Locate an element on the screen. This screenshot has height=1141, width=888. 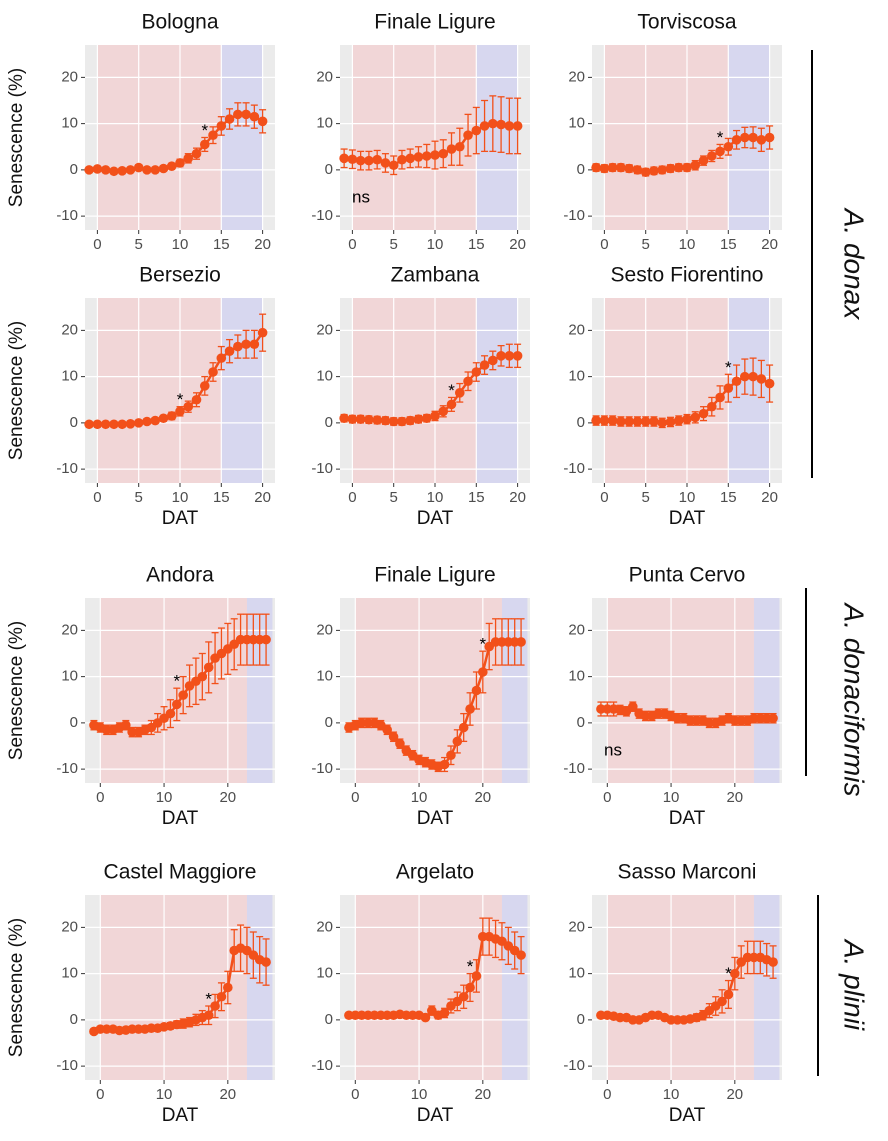
panel-title: Bologna is located at coordinates (179, 22).